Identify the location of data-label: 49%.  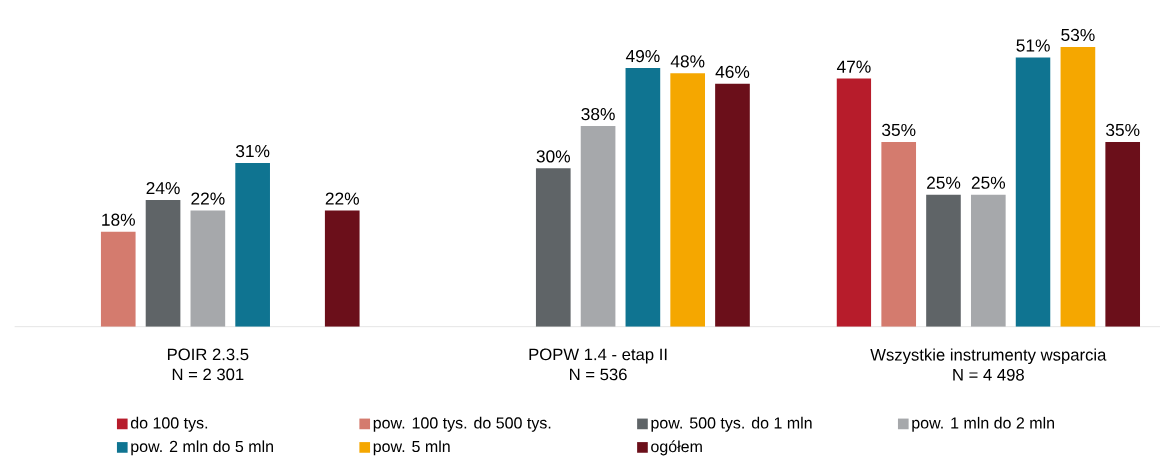
(642, 56).